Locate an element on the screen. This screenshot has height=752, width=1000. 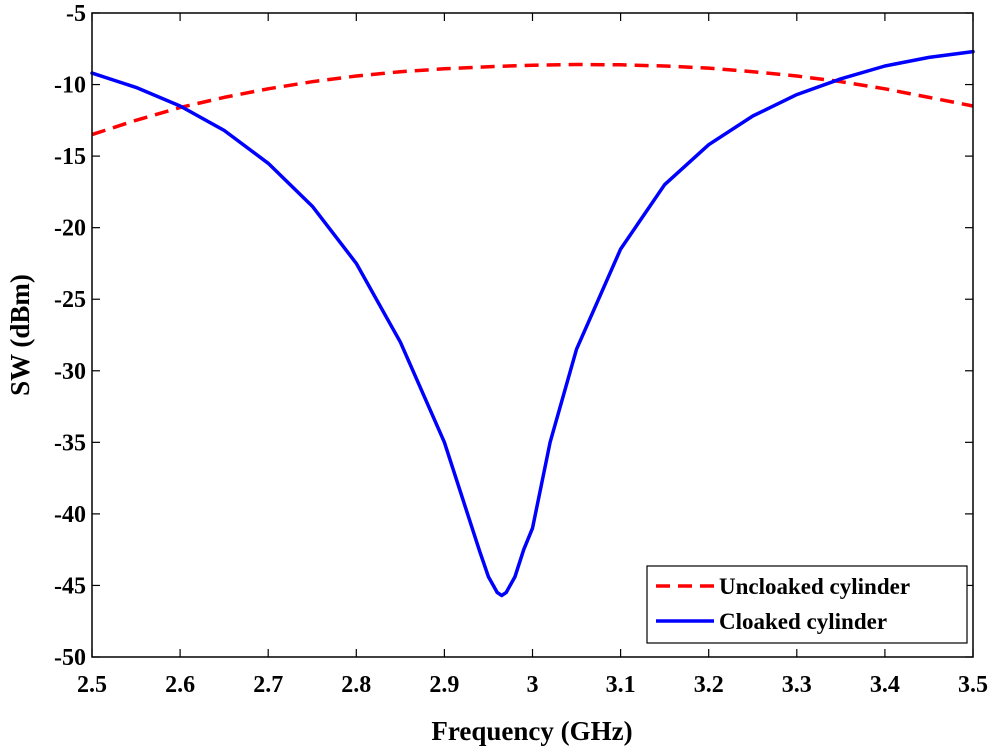
y-tick-label: -25 is located at coordinates (70, 300).